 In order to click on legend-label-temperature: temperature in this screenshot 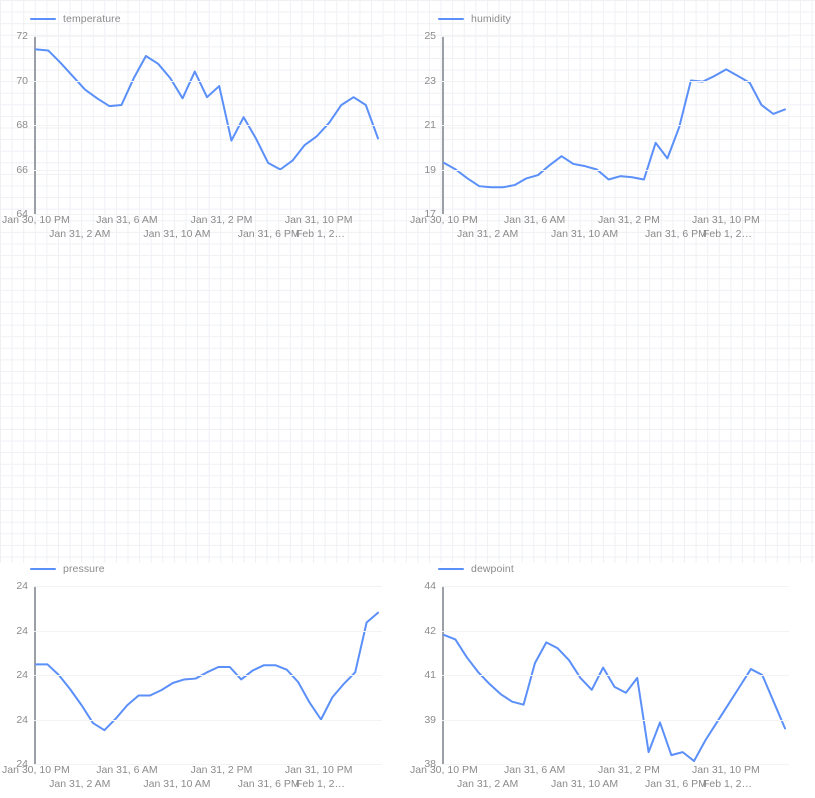, I will do `click(92, 19)`.